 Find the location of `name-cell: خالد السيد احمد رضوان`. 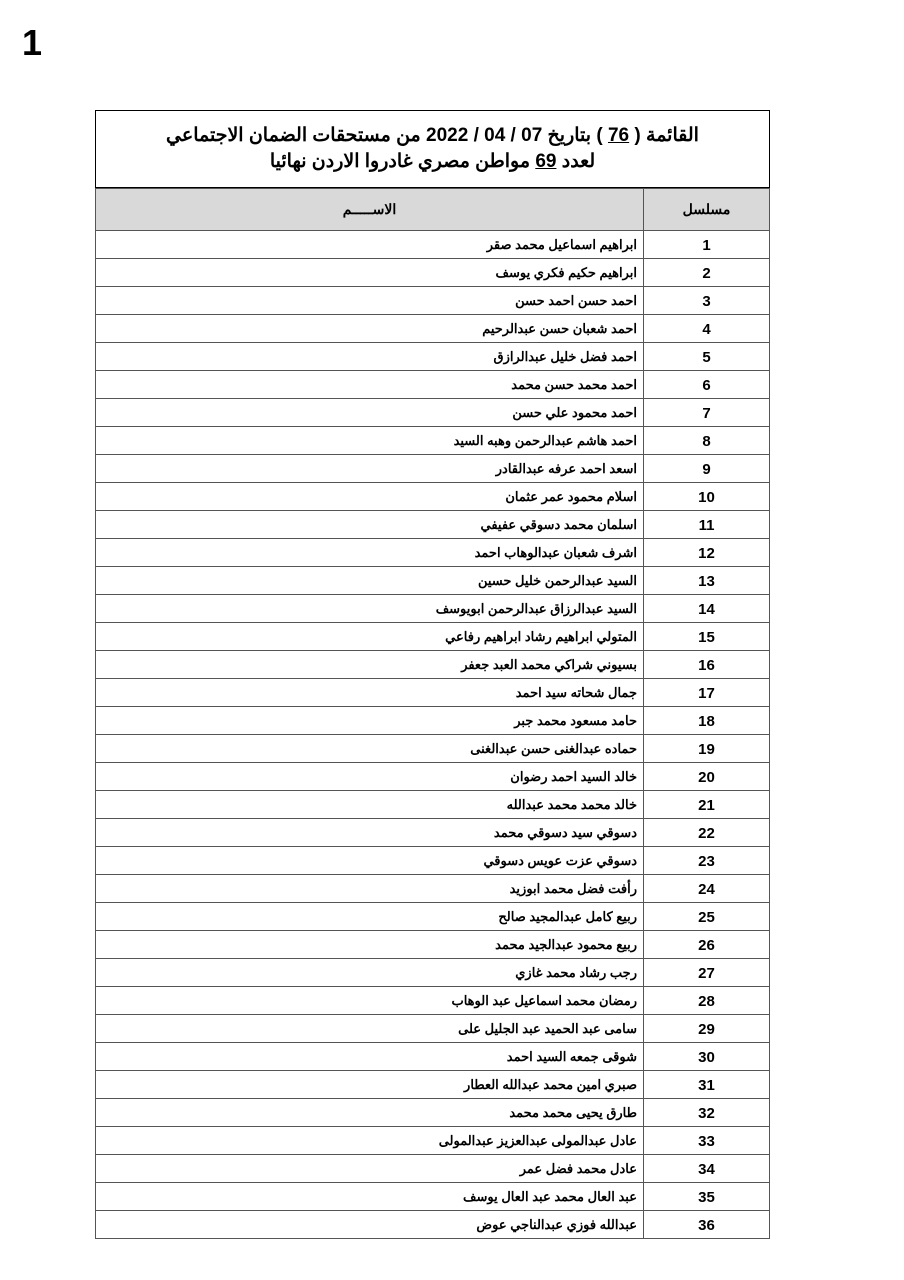

name-cell: خالد السيد احمد رضوان is located at coordinates (369, 776).